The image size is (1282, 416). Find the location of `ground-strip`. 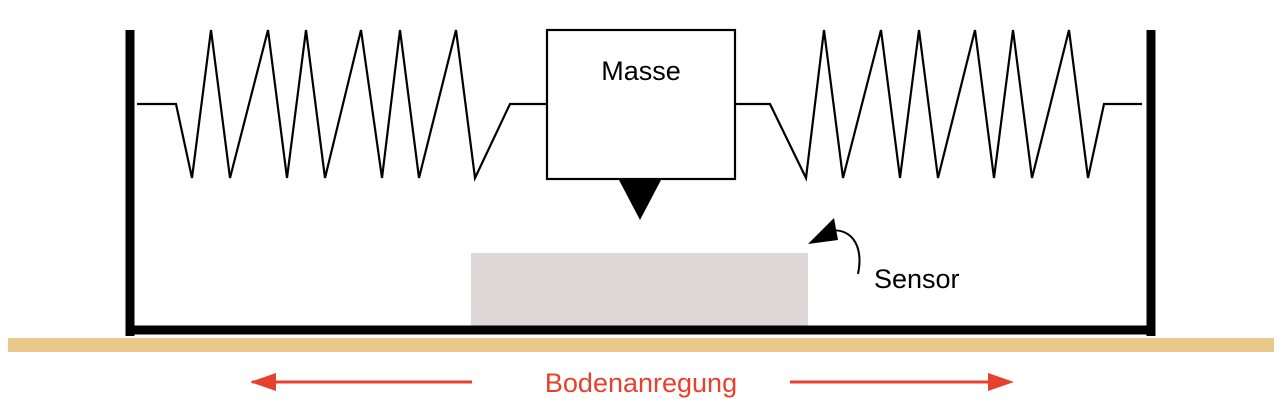

ground-strip is located at coordinates (641, 345).